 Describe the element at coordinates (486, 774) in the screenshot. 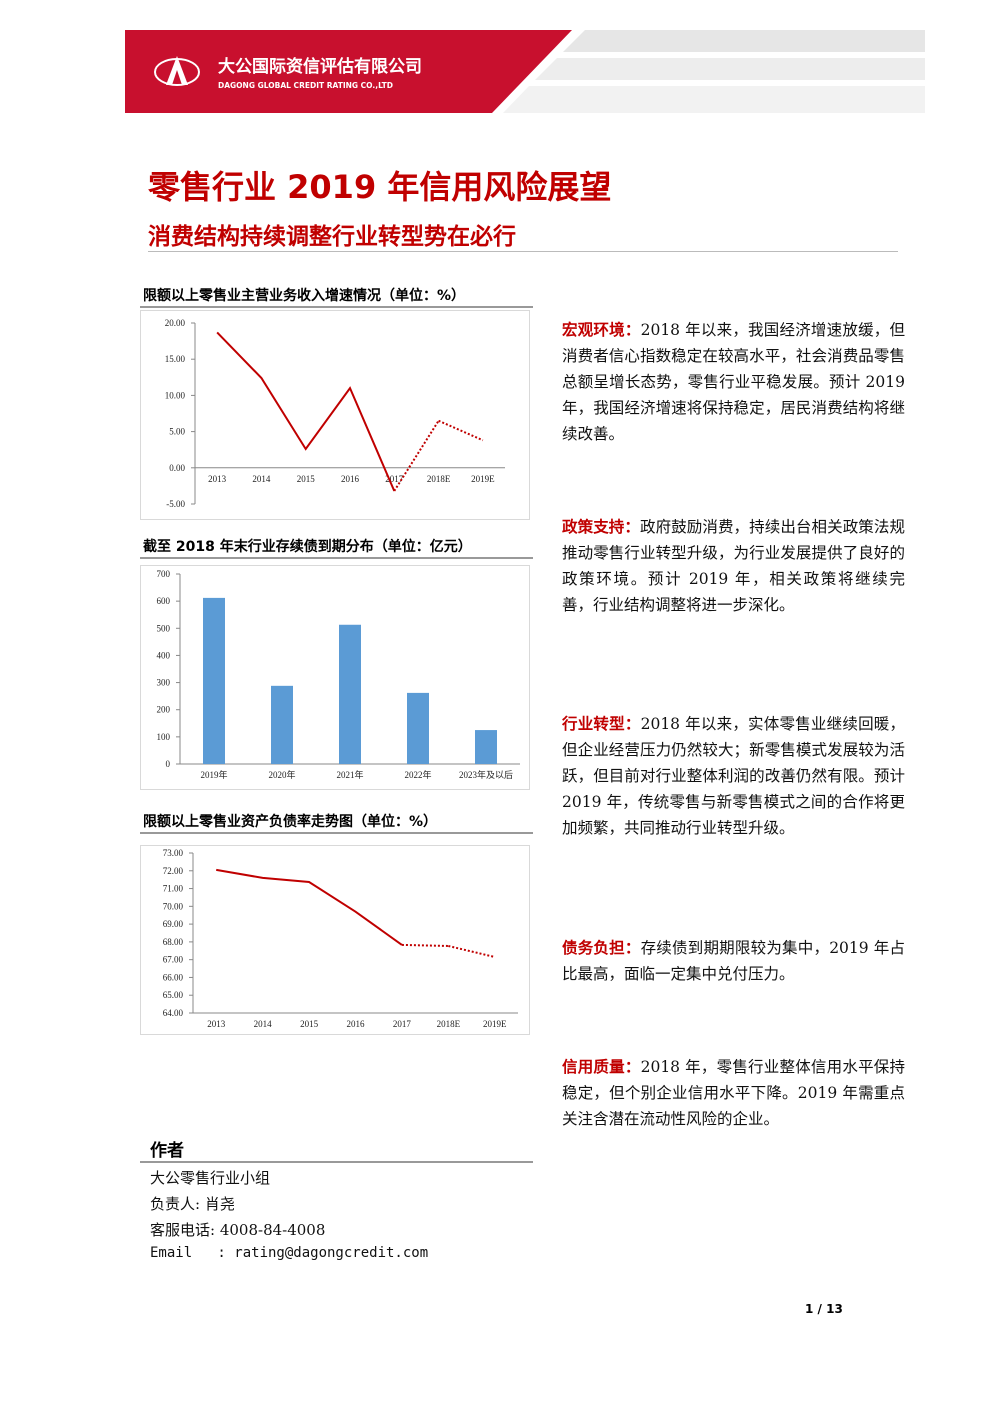

I see `x-tick-label: 2023年及以后` at that location.